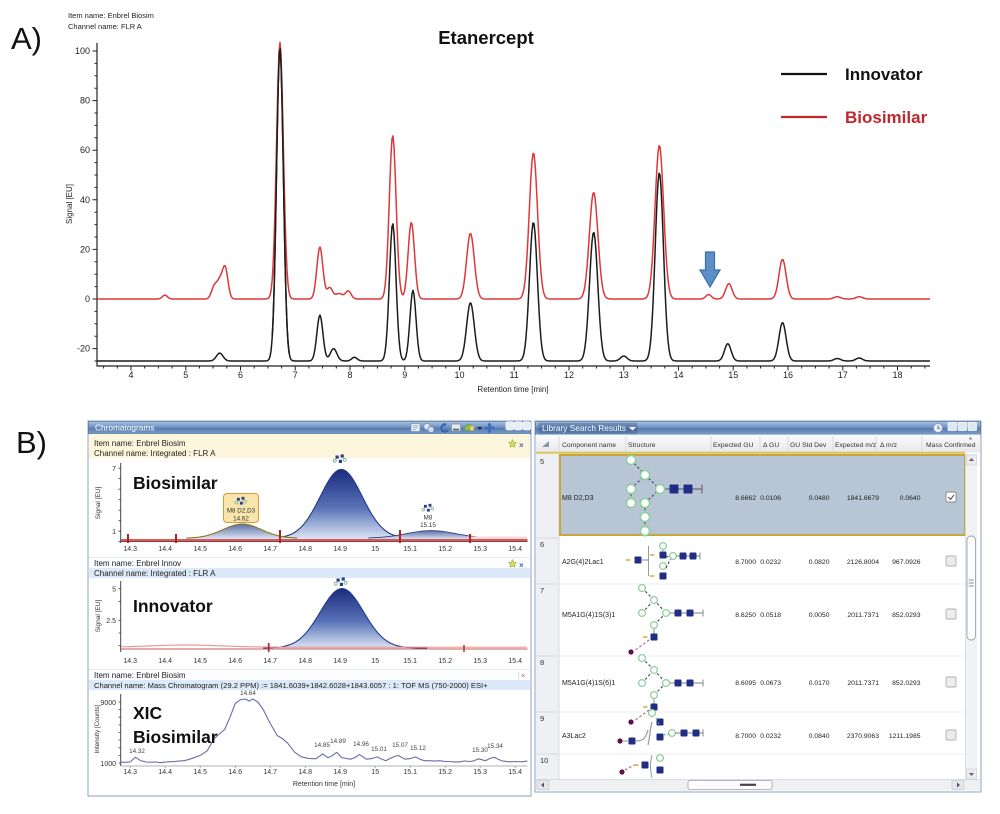 The width and height of the screenshot is (1000, 814). I want to click on svg-text: 1841.6679, so click(863, 498).